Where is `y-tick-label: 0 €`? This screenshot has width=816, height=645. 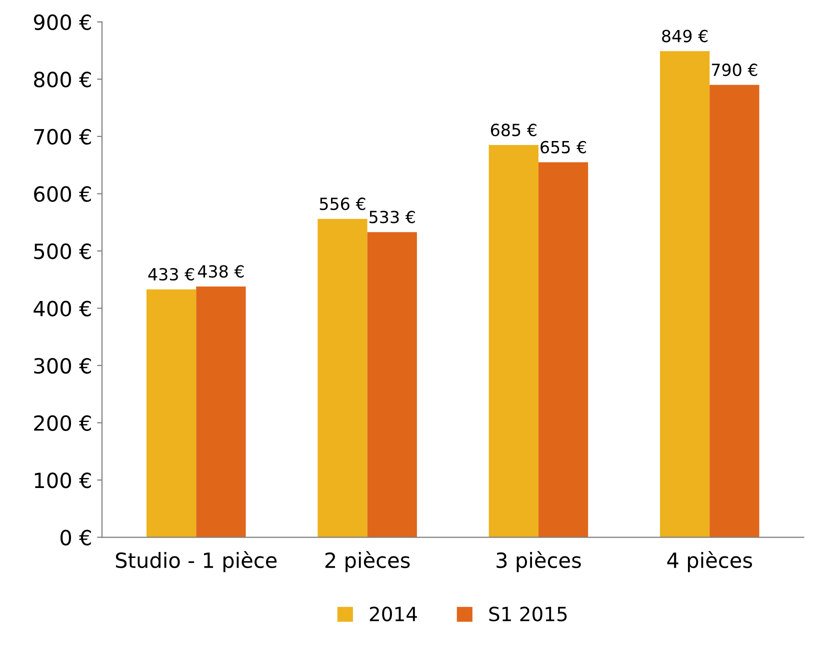 y-tick-label: 0 € is located at coordinates (75, 538).